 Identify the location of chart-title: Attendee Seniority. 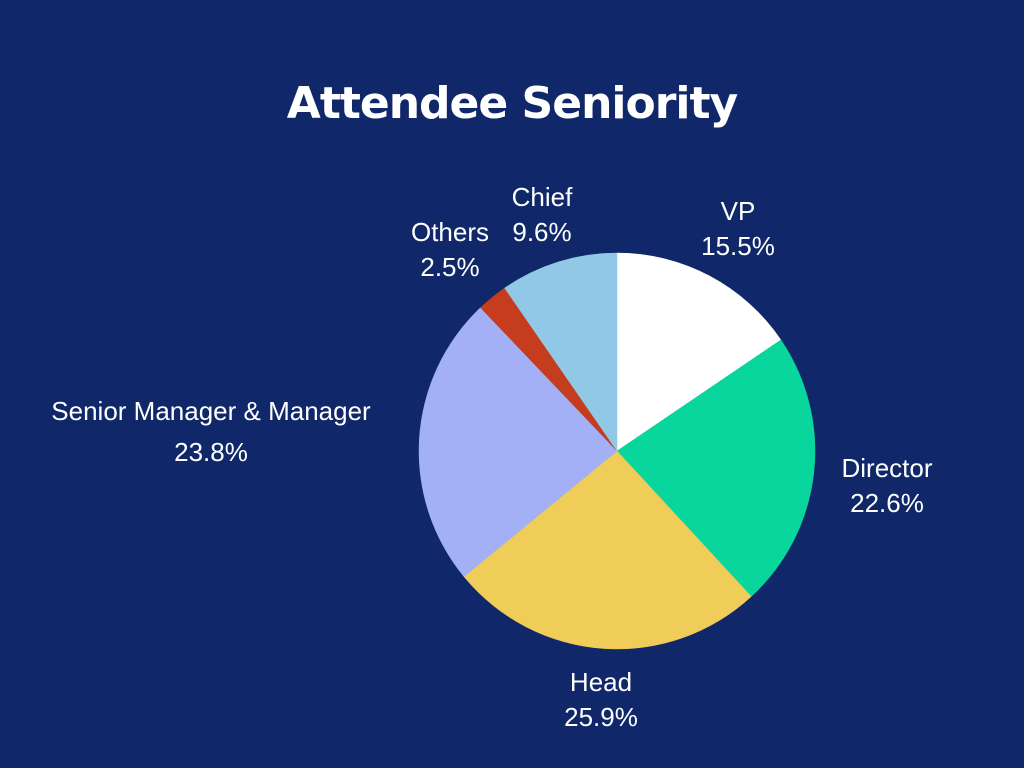
(512, 103).